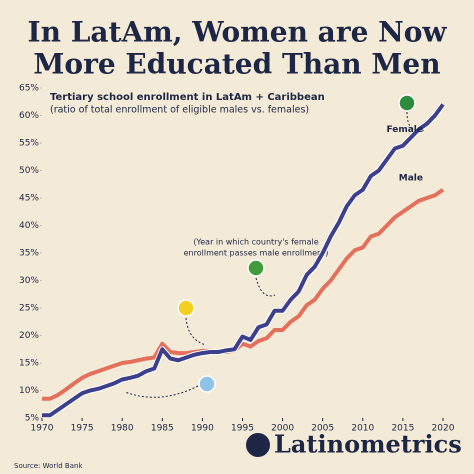 This screenshot has width=474, height=474. What do you see at coordinates (29, 336) in the screenshot?
I see `y-tick-label: 20%` at bounding box center [29, 336].